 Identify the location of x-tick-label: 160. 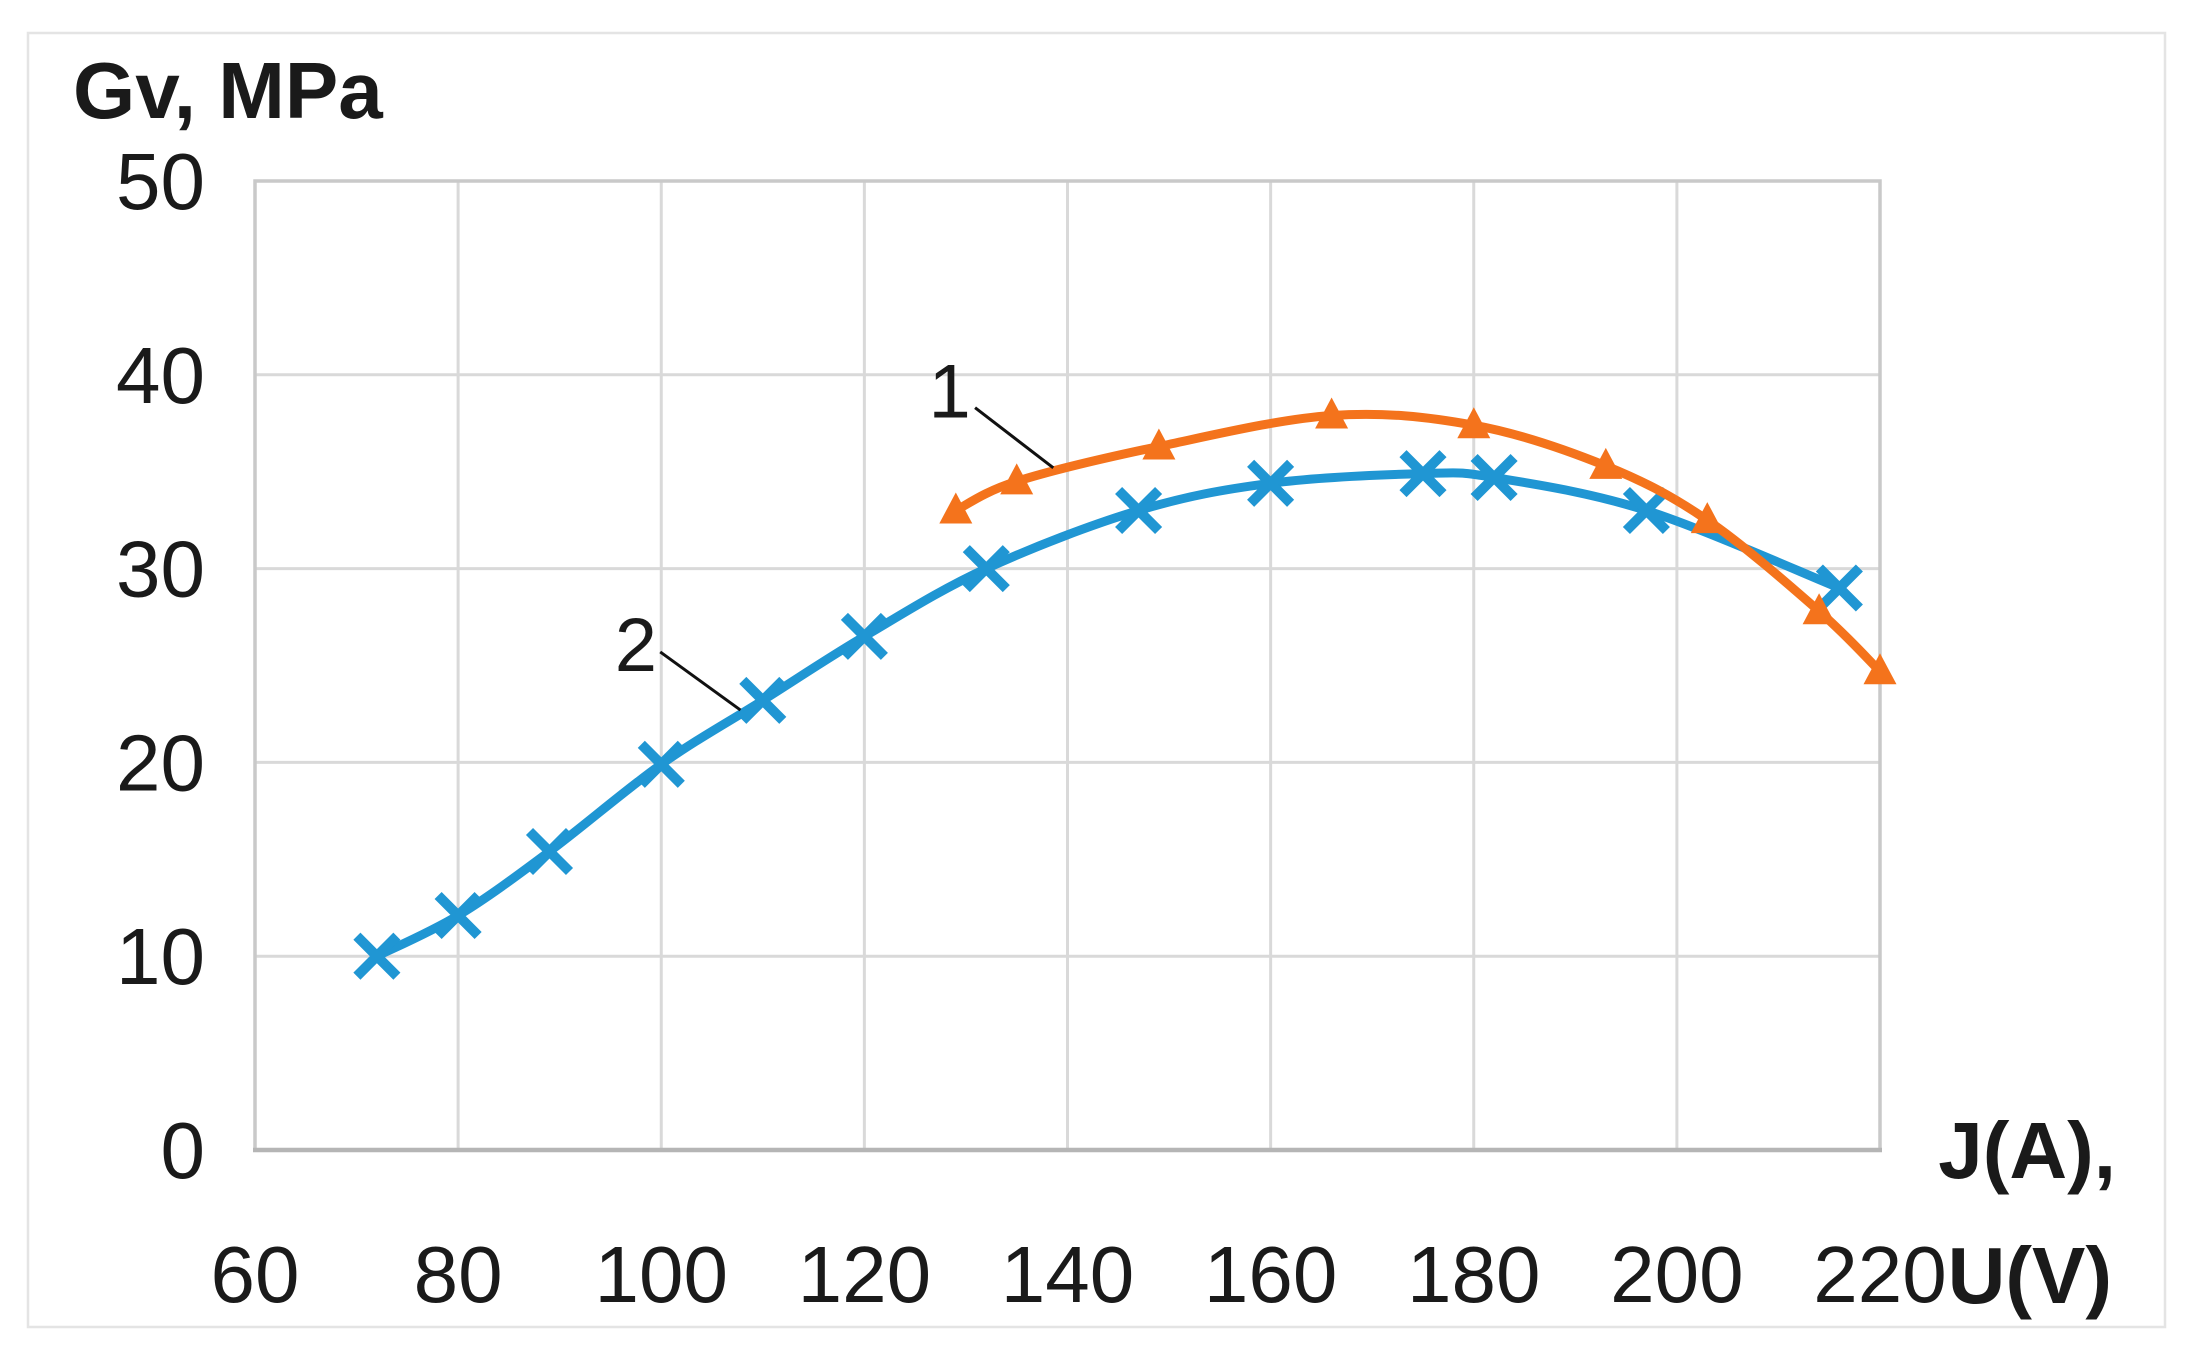
(1270, 1274).